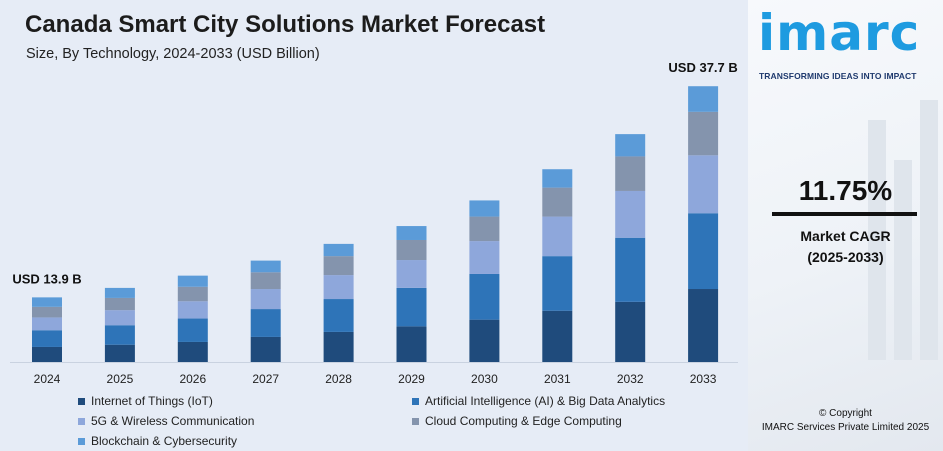 The height and width of the screenshot is (451, 943). I want to click on legend-item: Blockchain & Cybersecurity, so click(157, 441).